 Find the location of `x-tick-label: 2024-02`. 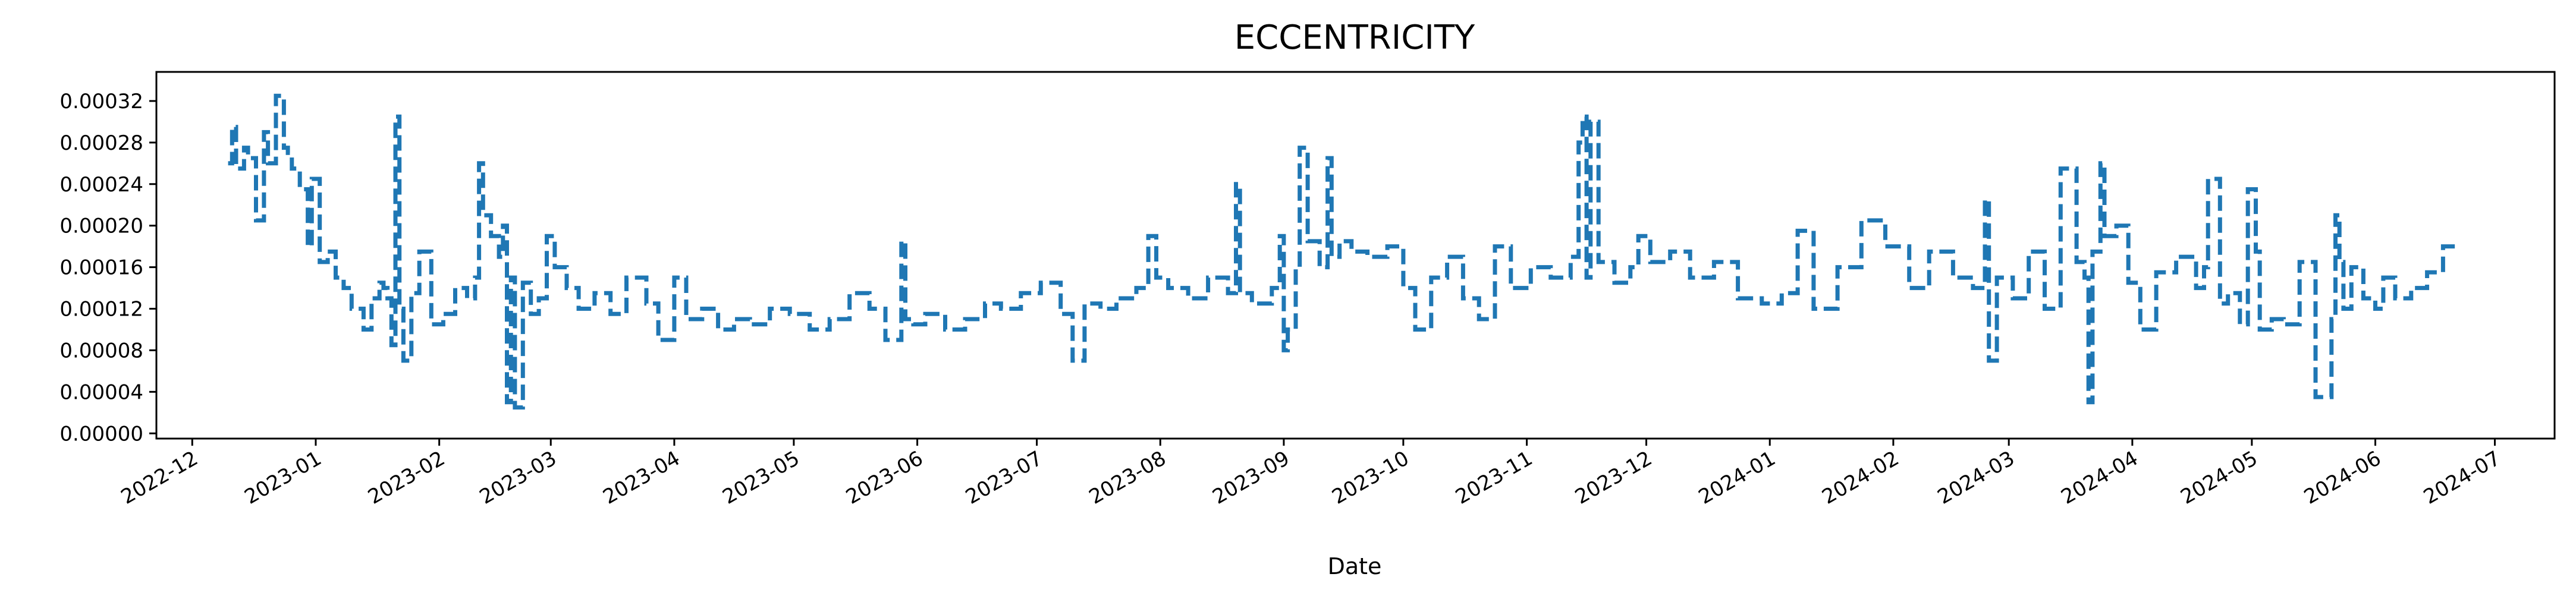

x-tick-label: 2024-02 is located at coordinates (1860, 477).